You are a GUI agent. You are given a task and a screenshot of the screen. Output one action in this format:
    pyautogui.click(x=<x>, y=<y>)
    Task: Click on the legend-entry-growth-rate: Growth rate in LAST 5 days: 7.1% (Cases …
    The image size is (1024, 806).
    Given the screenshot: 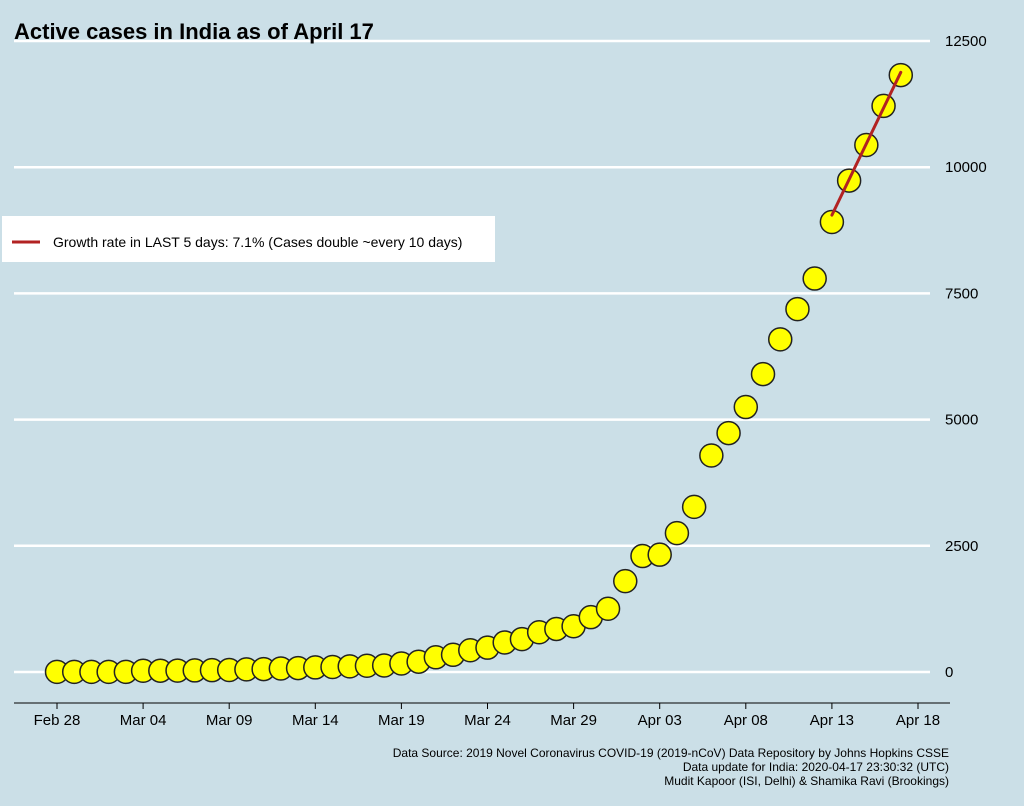 What is the action you would take?
    pyautogui.click(x=257, y=242)
    